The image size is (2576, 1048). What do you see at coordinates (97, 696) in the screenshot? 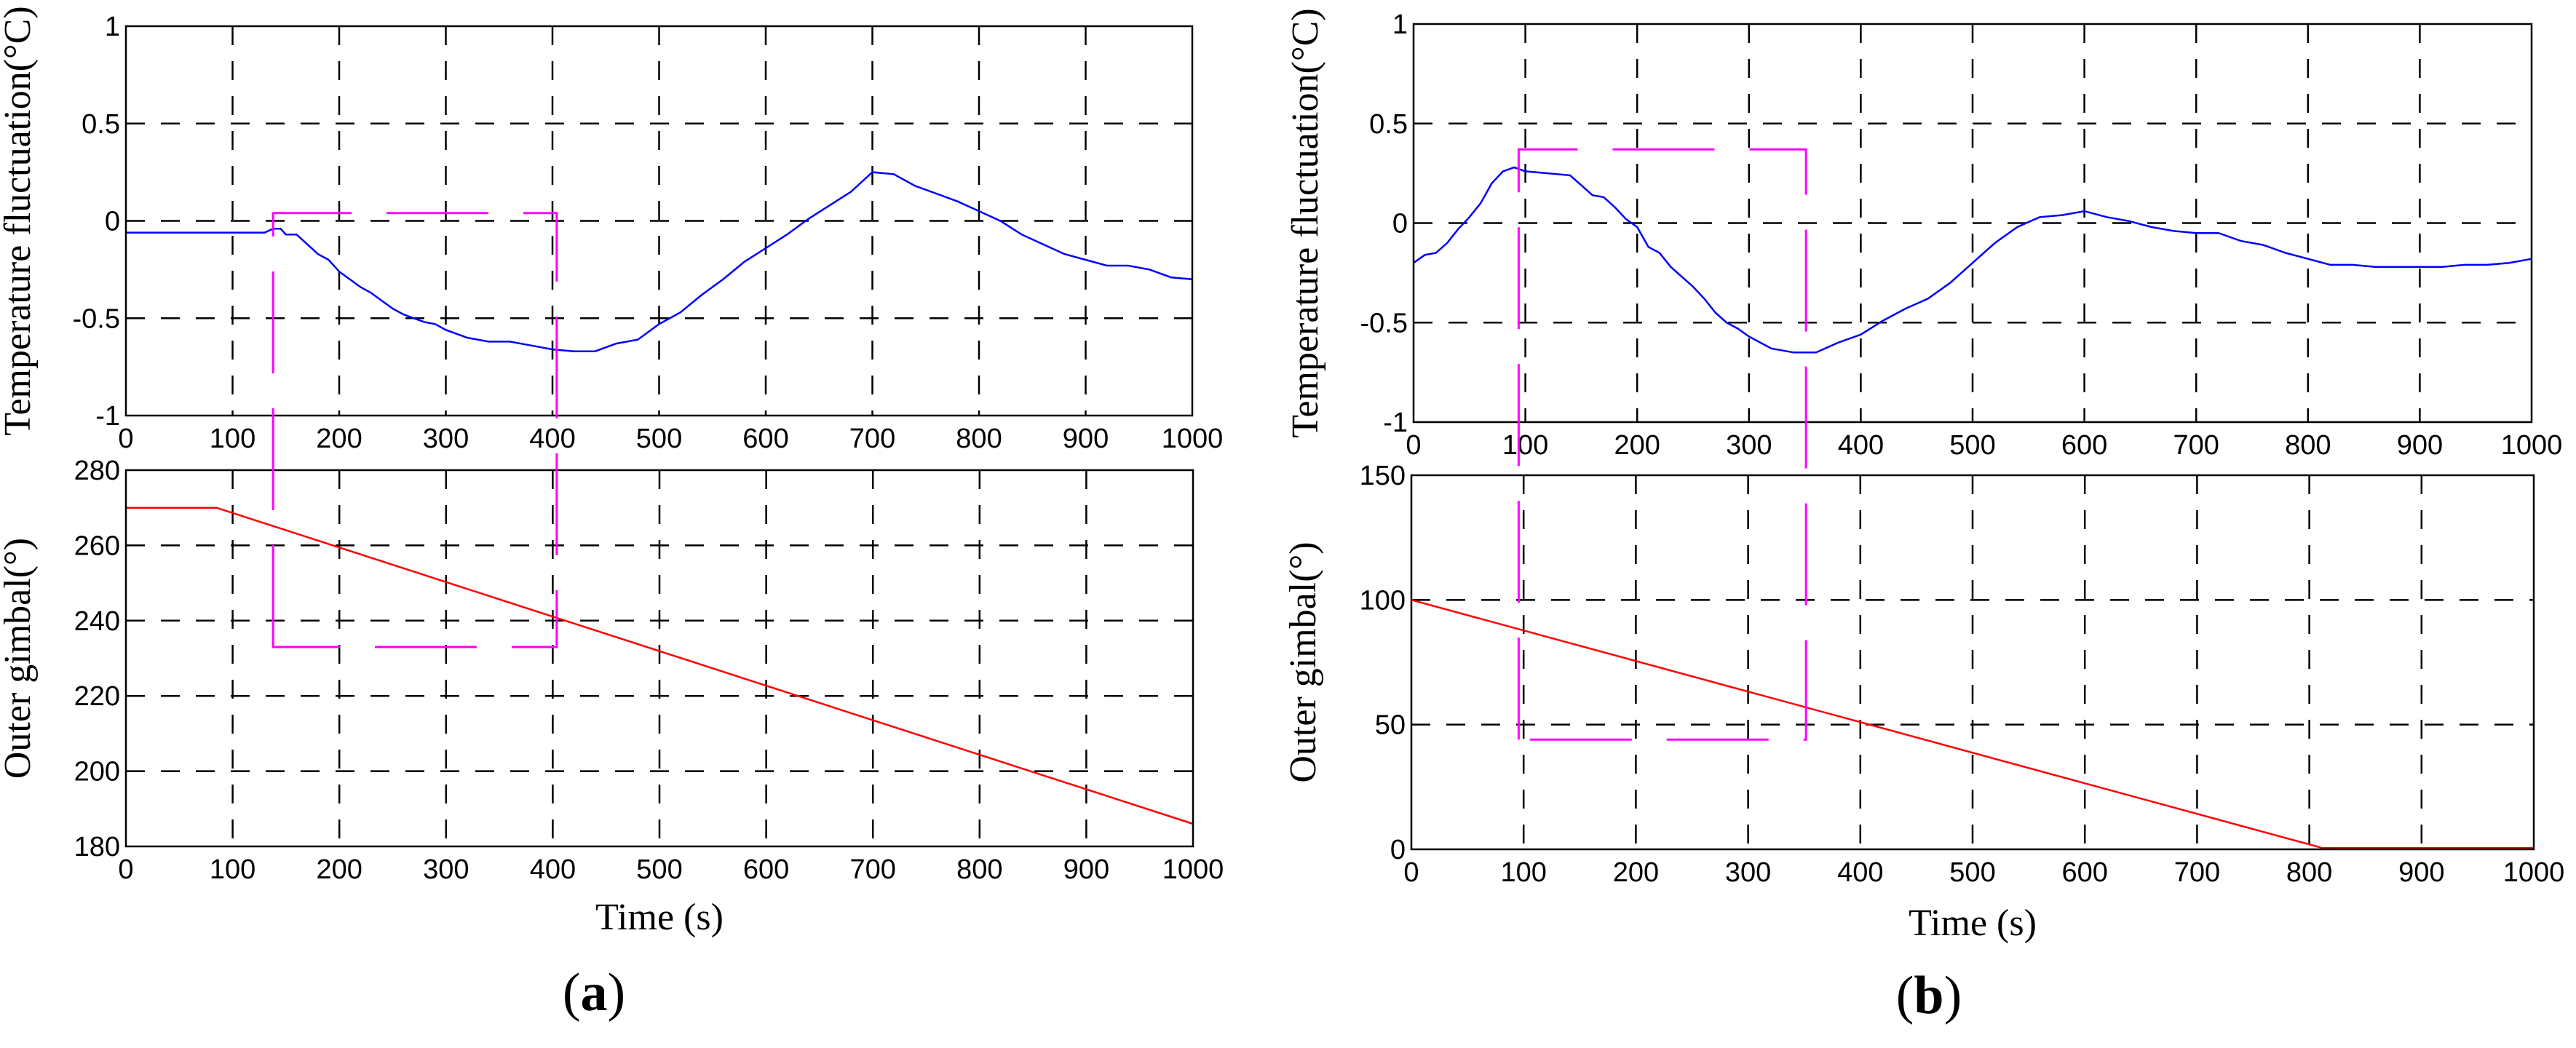
I see `y-tick-label: 220` at bounding box center [97, 696].